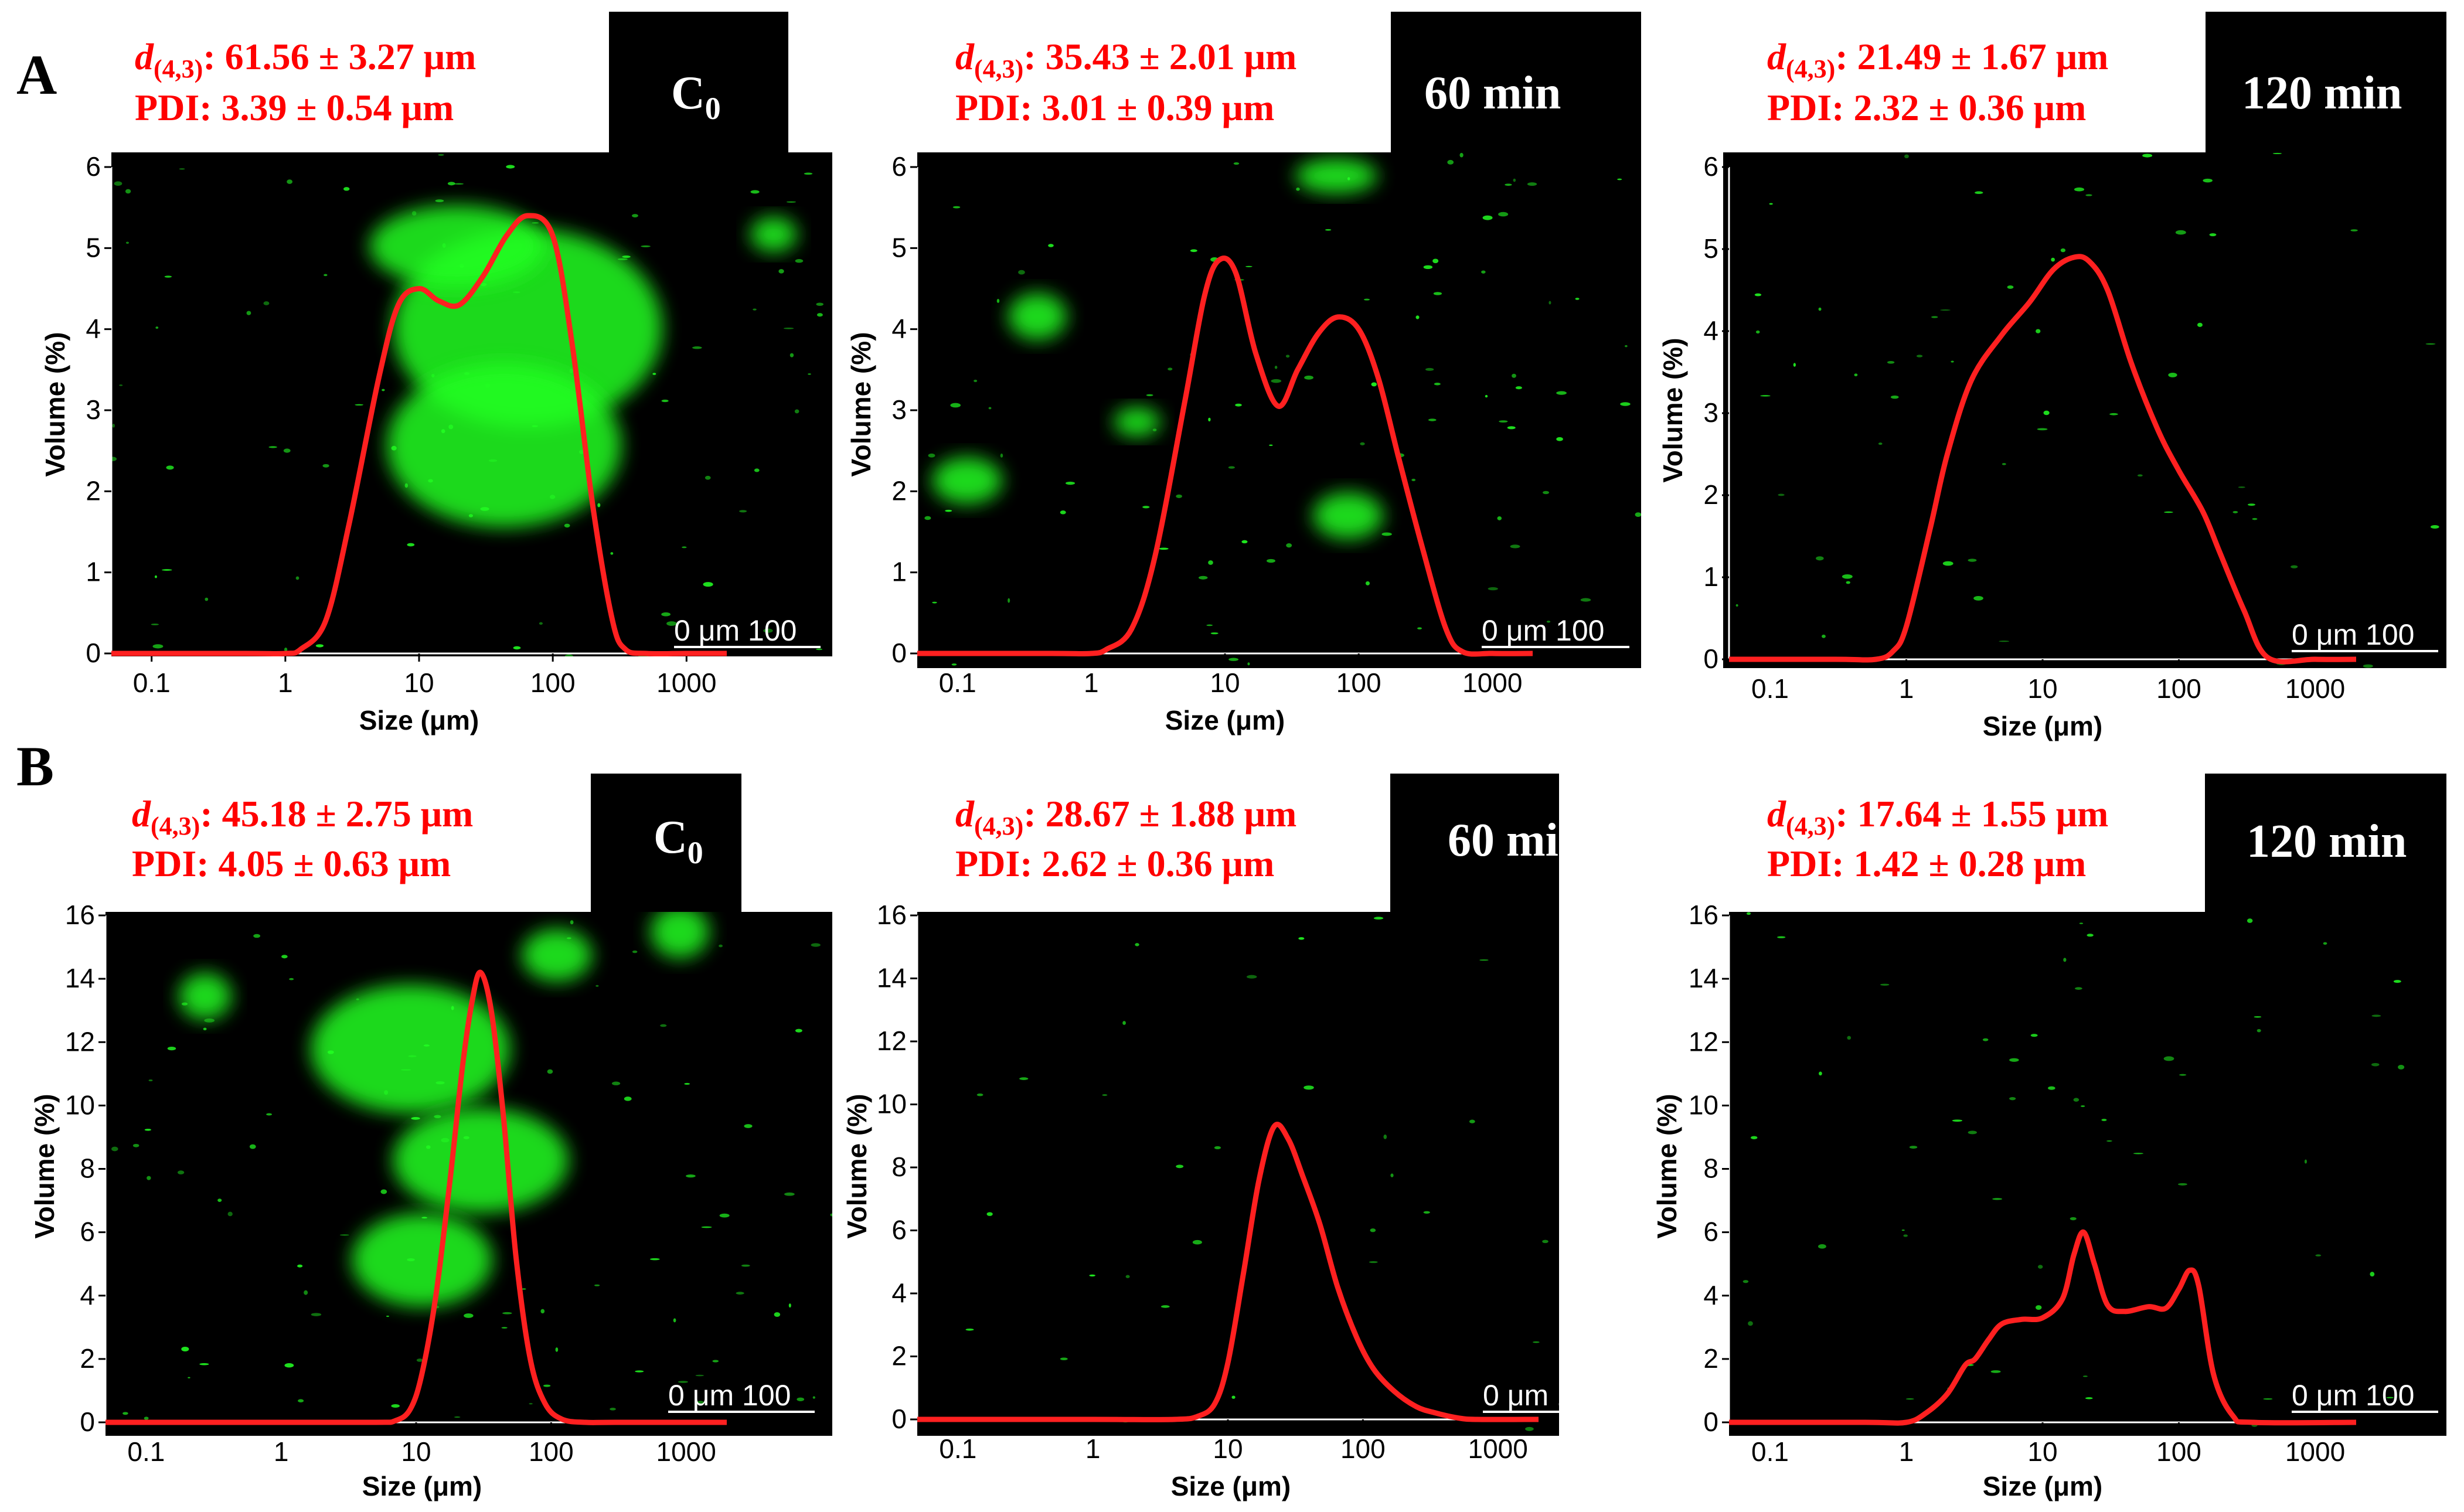  Describe the element at coordinates (146, 1451) in the screenshot. I see `x-tick-label: 0.1` at that location.